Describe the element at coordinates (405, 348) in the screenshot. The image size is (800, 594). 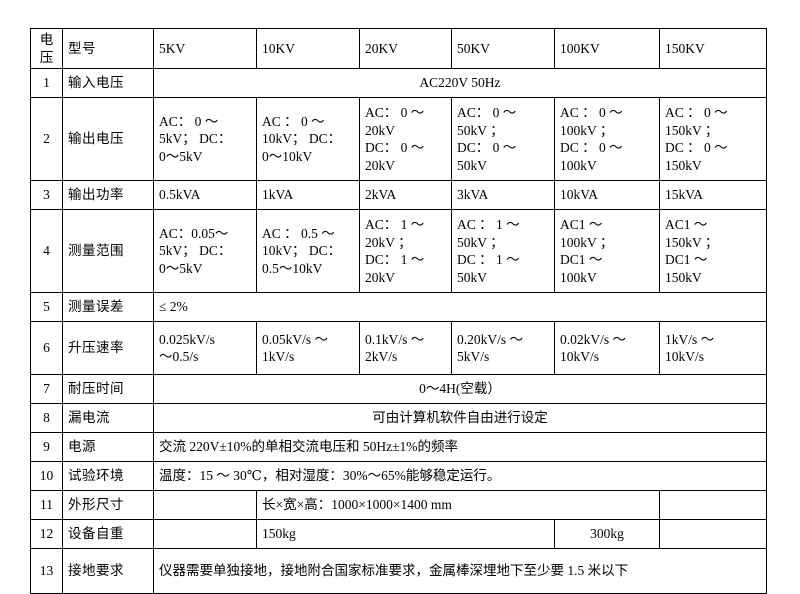
I see `row-value-ramp-rate-20kv: 0.1kV/s ～ 2kV/s` at that location.